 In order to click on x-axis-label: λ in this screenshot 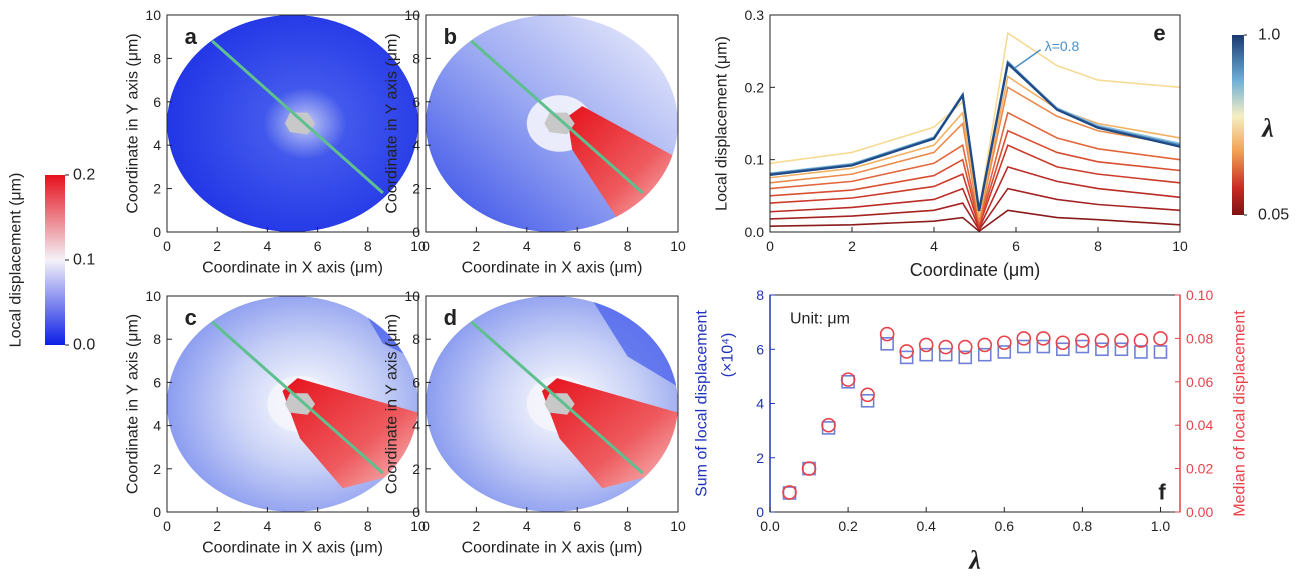, I will do `click(974, 560)`.